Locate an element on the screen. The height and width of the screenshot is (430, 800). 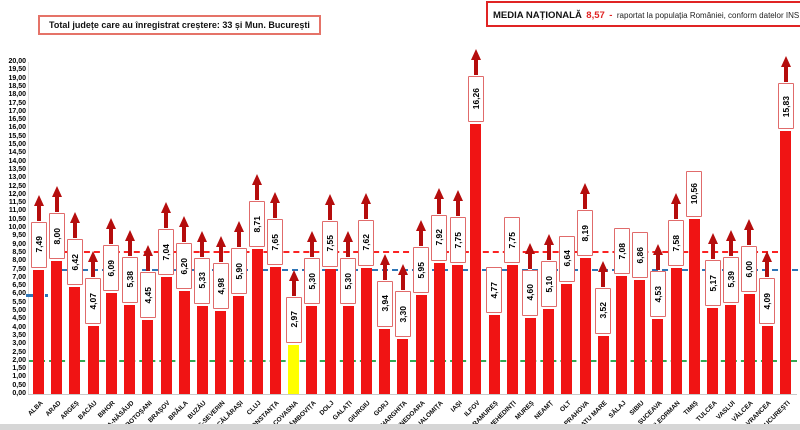
blue-line-fragment-dot is located at coordinates (46, 295).